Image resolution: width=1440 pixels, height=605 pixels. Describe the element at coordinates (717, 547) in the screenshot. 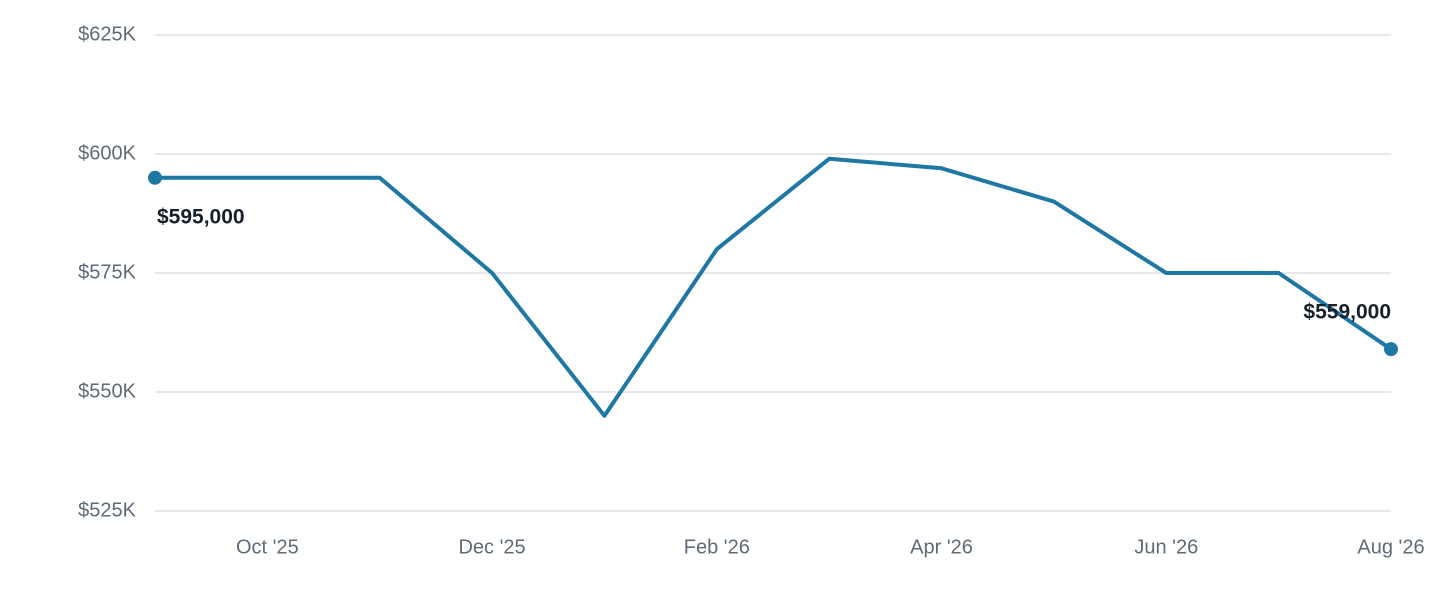

I see `x-tick-label: Feb '26` at that location.